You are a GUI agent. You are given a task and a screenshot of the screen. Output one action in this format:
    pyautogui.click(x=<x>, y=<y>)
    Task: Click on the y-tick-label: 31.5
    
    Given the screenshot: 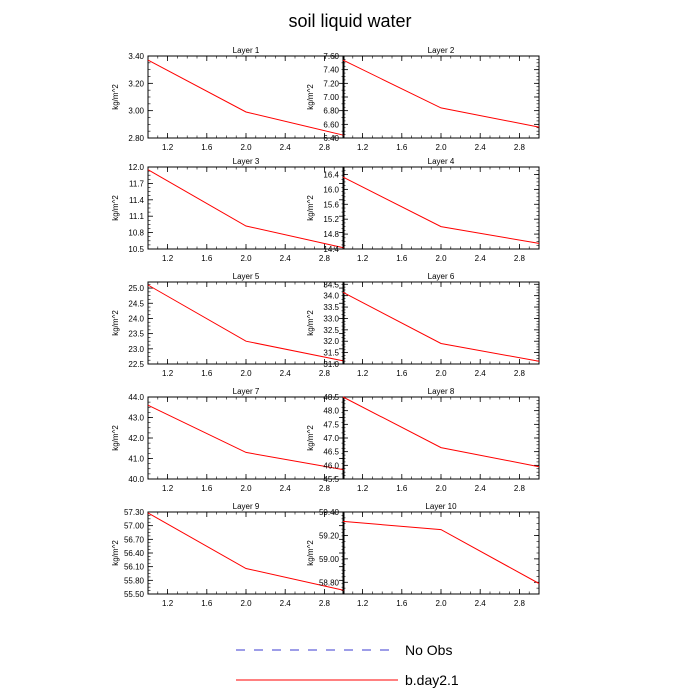 What is the action you would take?
    pyautogui.click(x=331, y=353)
    